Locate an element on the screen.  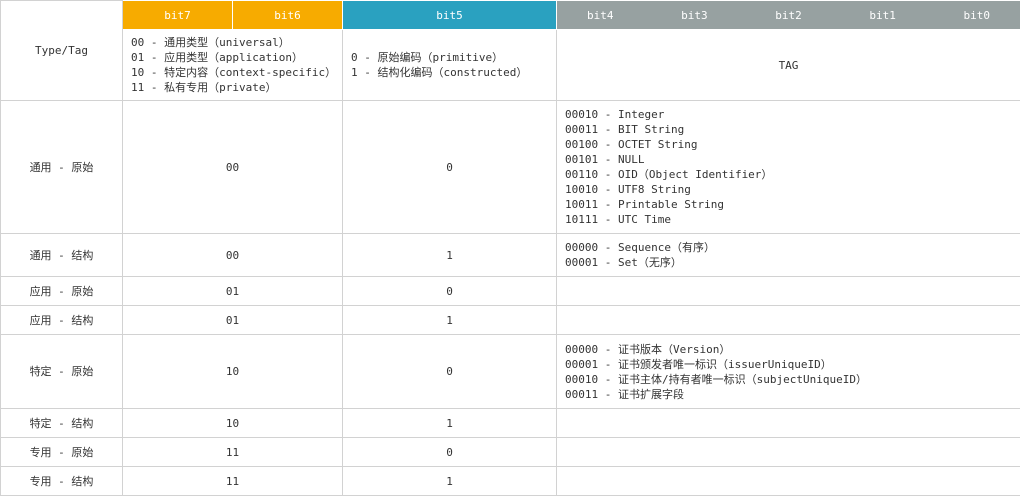
bit5-header: bit5 is located at coordinates (449, 15).